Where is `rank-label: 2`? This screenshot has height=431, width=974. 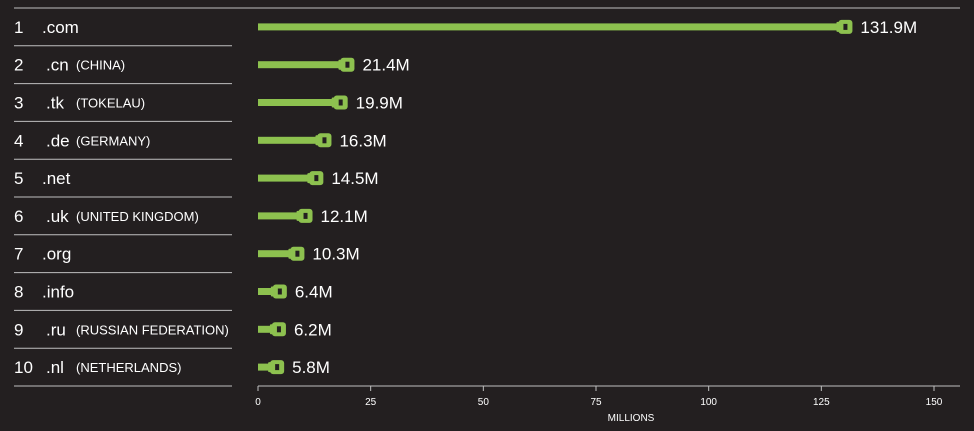
rank-label: 2 is located at coordinates (18, 65).